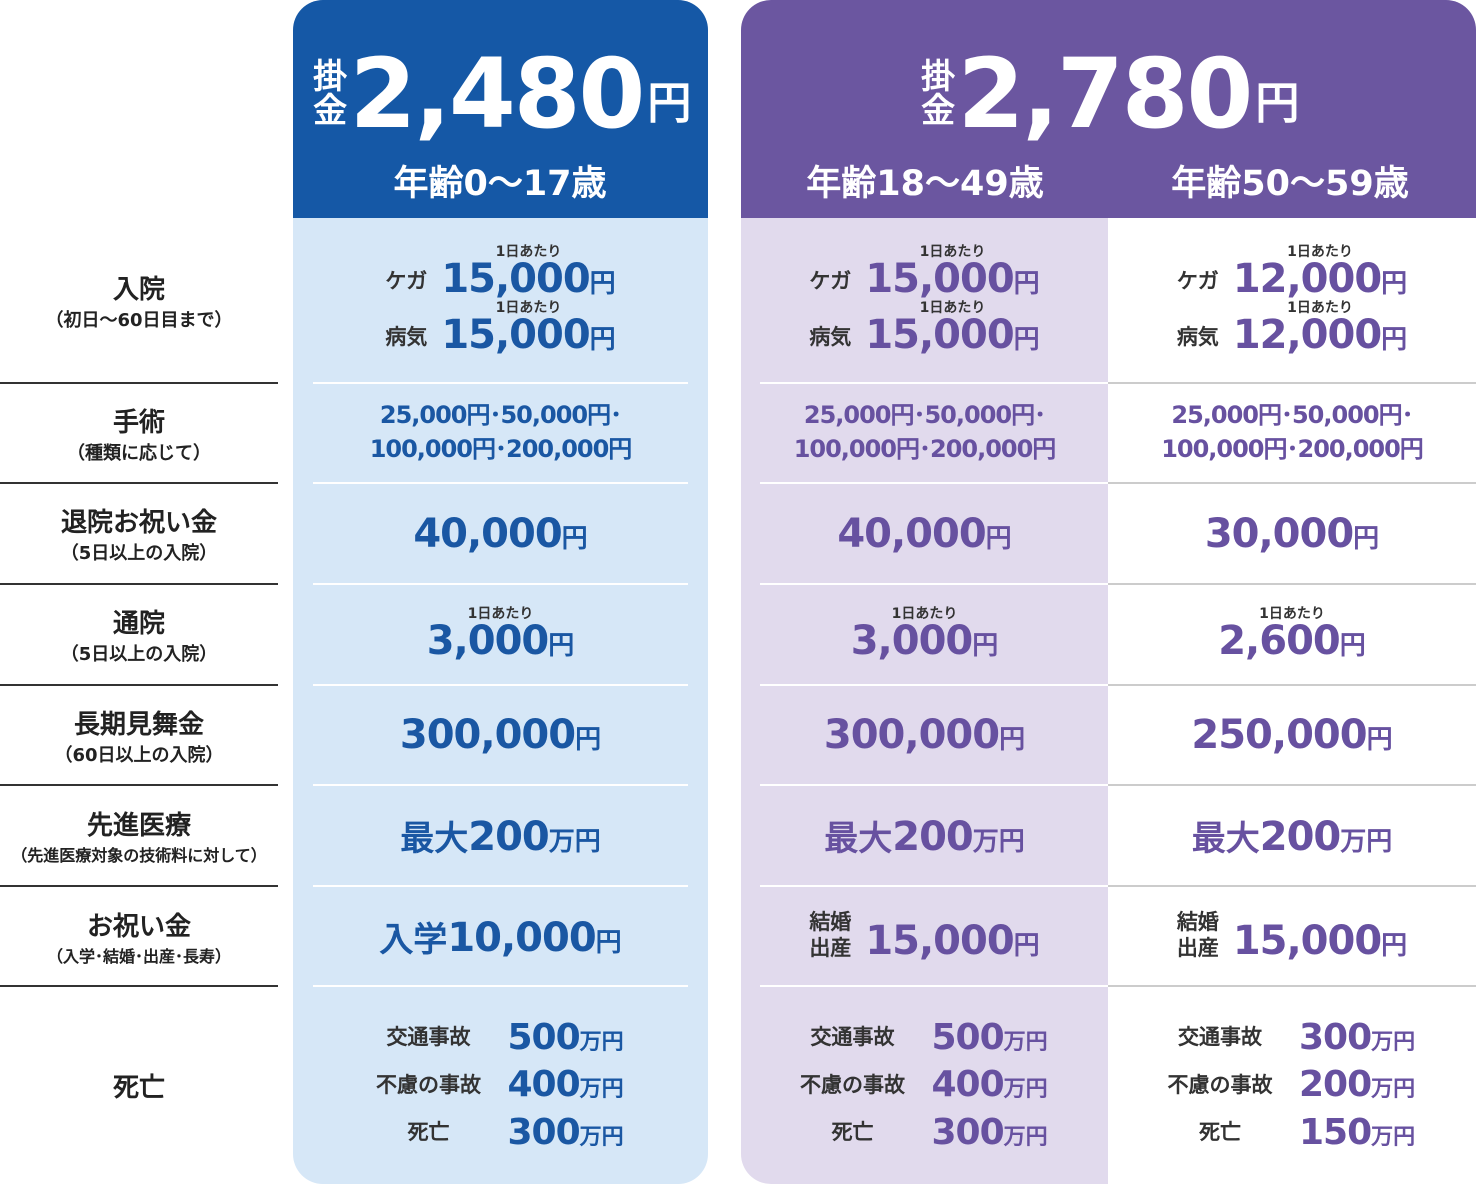 The image size is (1476, 1184). Describe the element at coordinates (500, 534) in the screenshot. I see `amount-group: 40,000 円` at that location.